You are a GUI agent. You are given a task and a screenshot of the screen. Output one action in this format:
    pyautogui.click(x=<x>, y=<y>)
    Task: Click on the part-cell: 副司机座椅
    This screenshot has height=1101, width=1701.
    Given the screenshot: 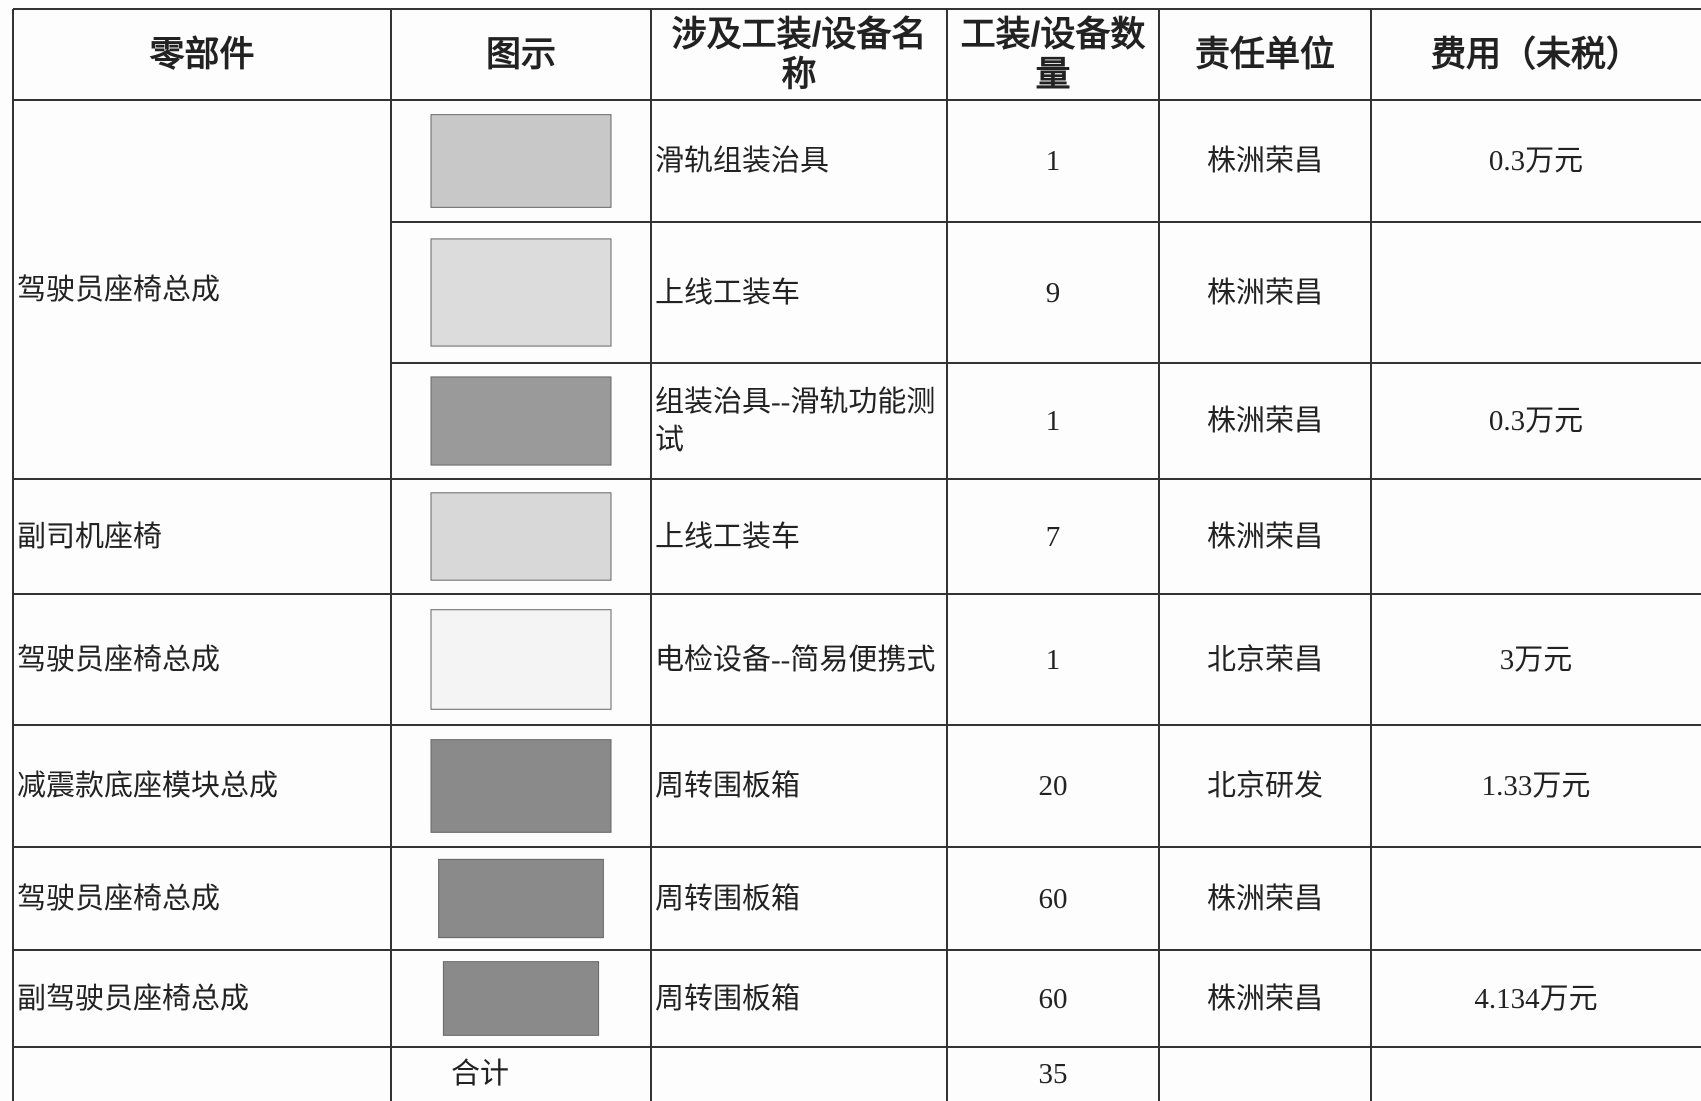 What is the action you would take?
    pyautogui.click(x=90, y=536)
    